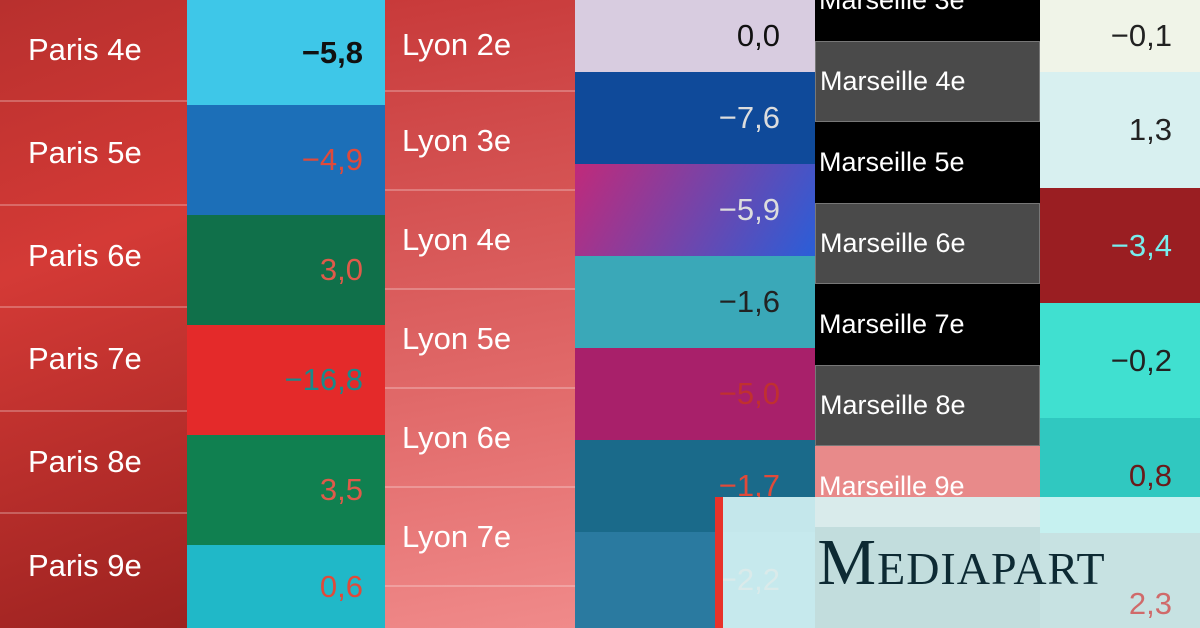 Image resolution: width=1200 pixels, height=628 pixels. I want to click on marseille-label: Marseille 3e, so click(927, 20).